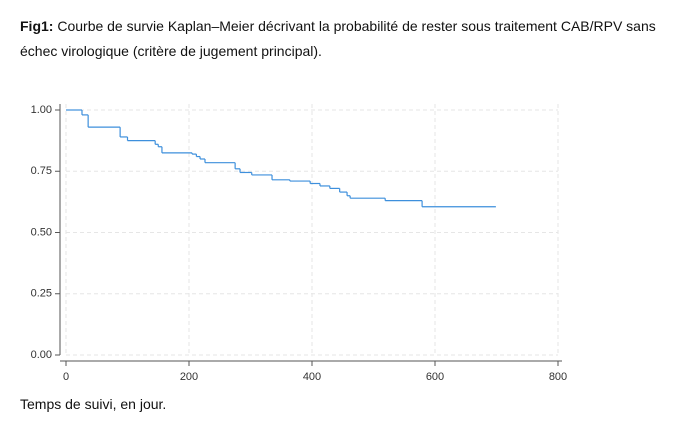  What do you see at coordinates (558, 377) in the screenshot?
I see `x-tick-label: 800` at bounding box center [558, 377].